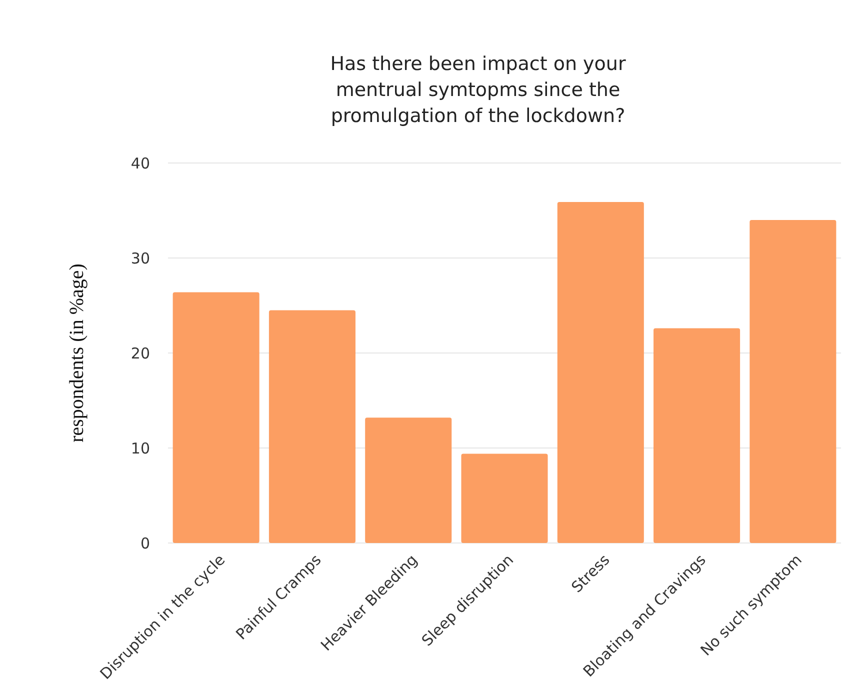 Image resolution: width=861 pixels, height=688 pixels. What do you see at coordinates (478, 90) in the screenshot?
I see `chart-title: Has there been impact on your mentrual symtopms since the promulgation of the lockdown?` at bounding box center [478, 90].